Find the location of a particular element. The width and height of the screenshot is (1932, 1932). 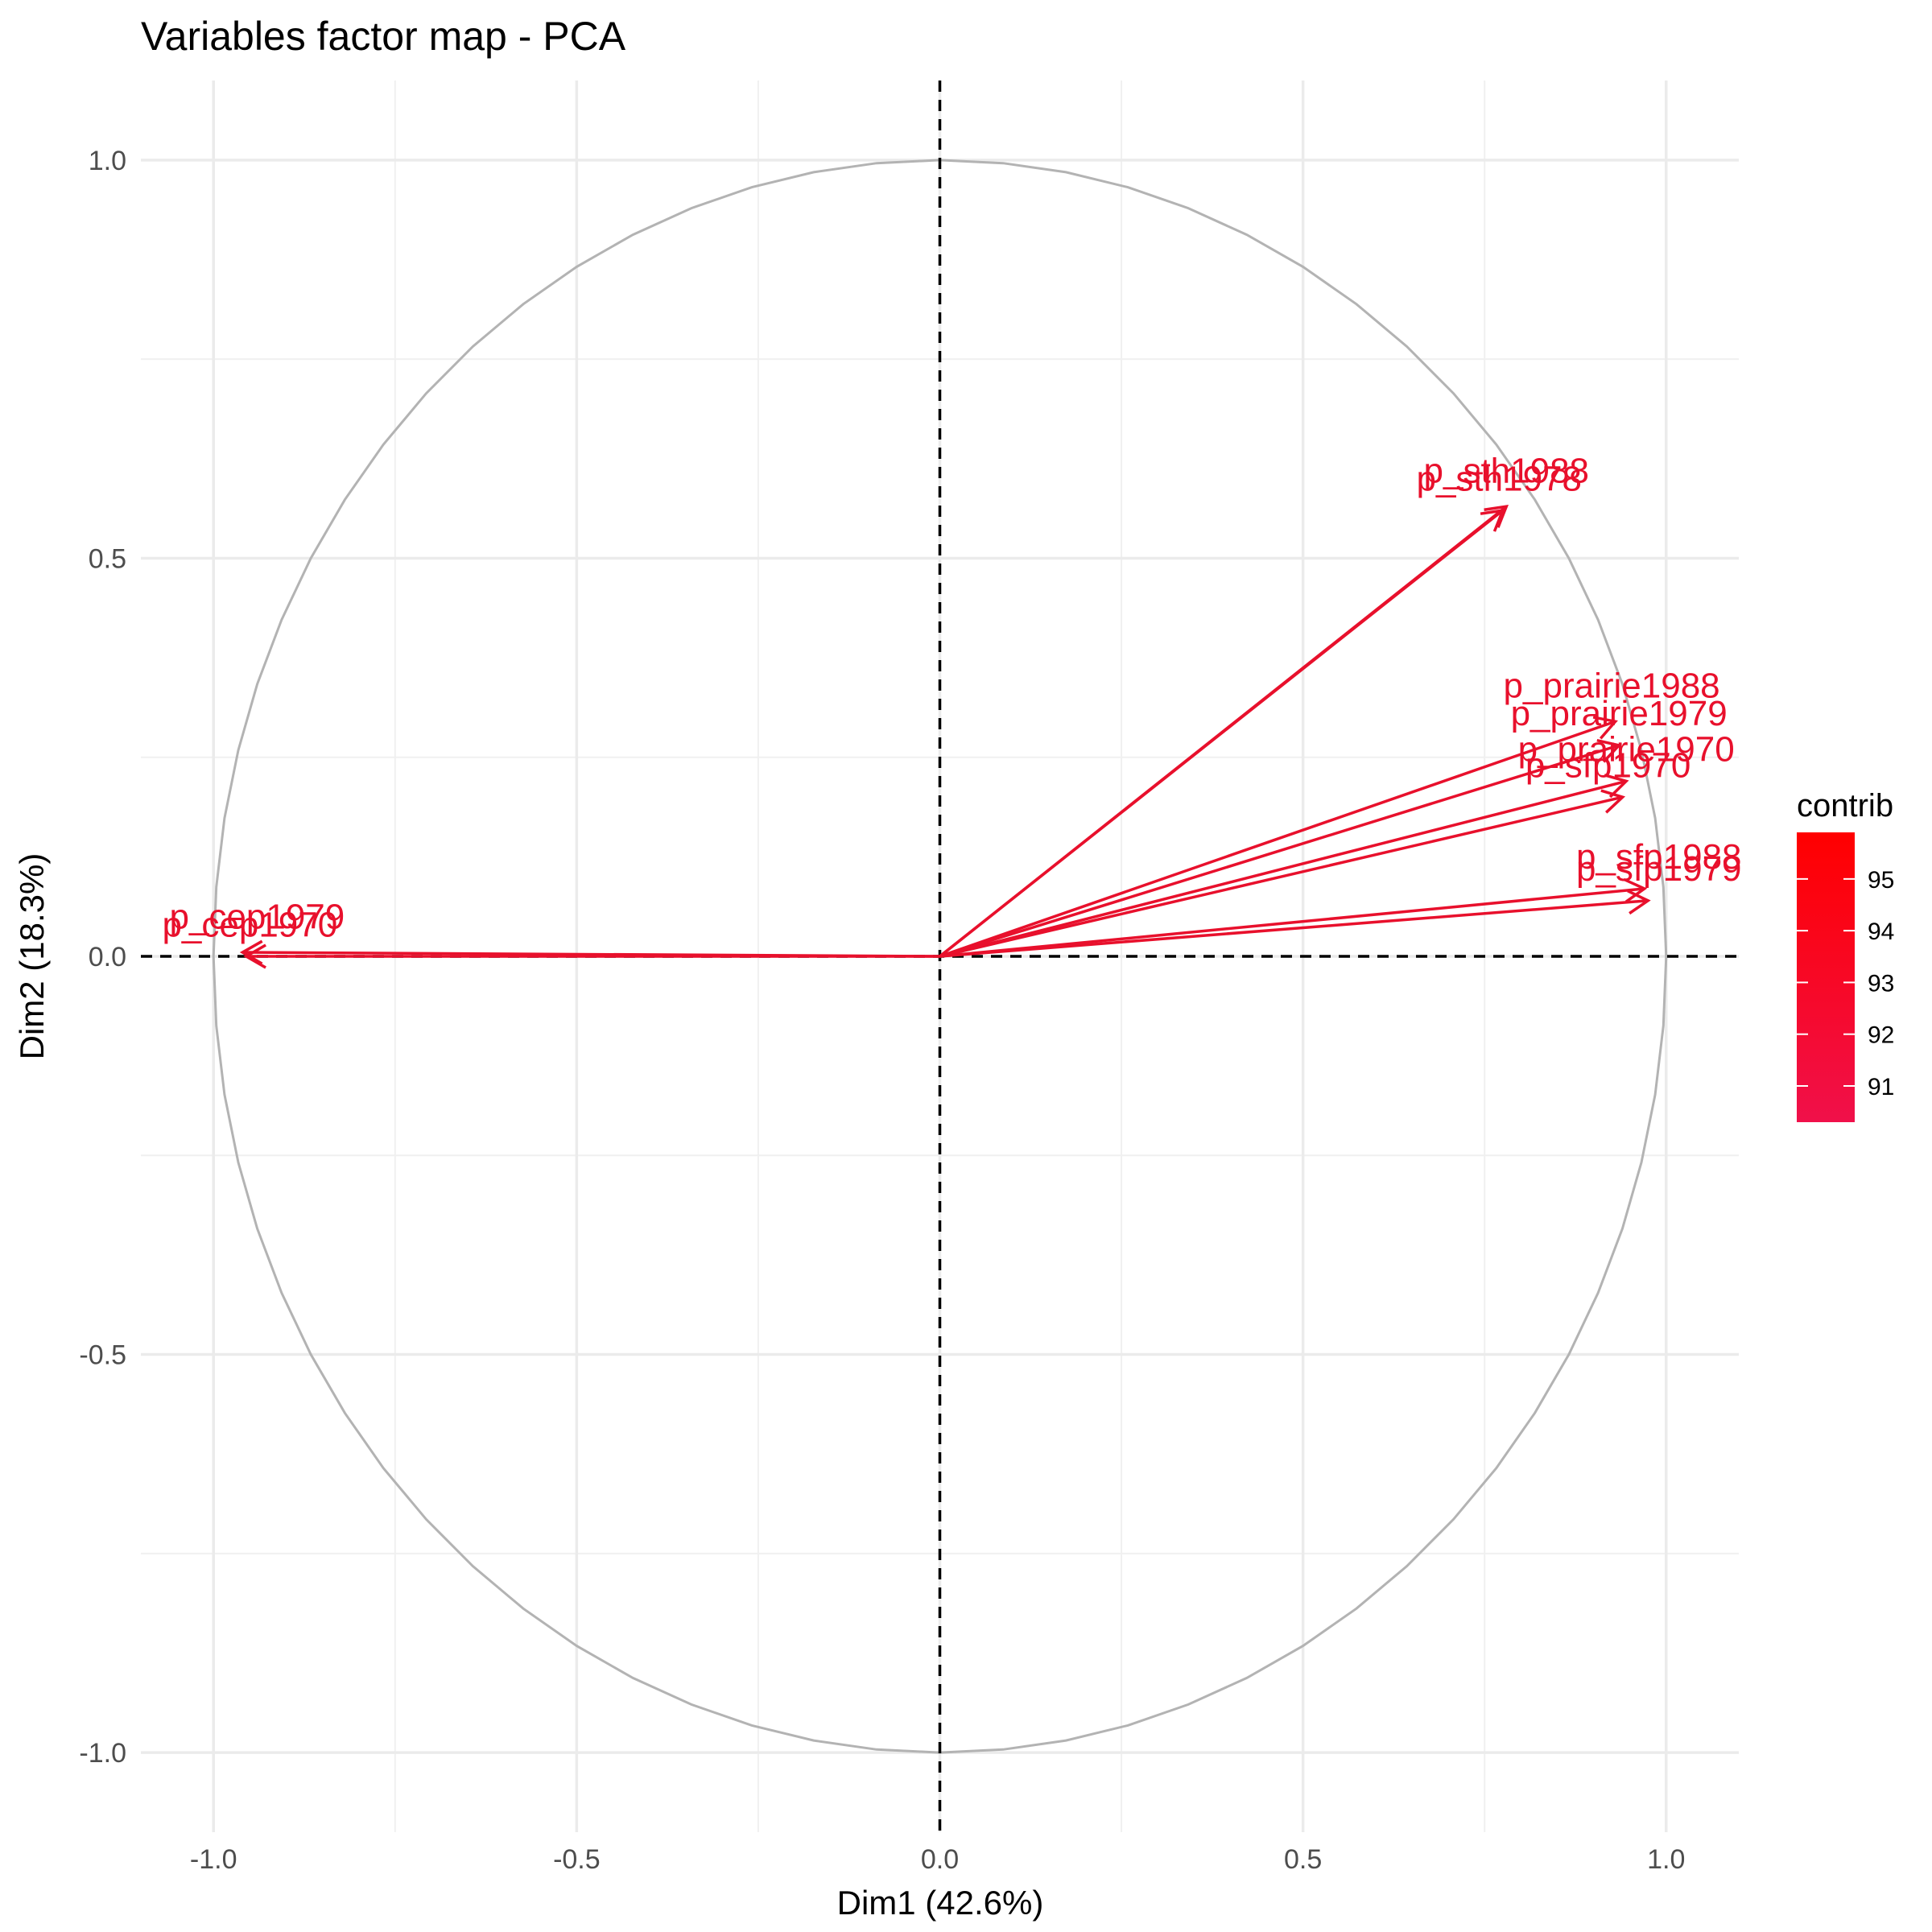

arrow-p_sfp1988 is located at coordinates (1293, 917).